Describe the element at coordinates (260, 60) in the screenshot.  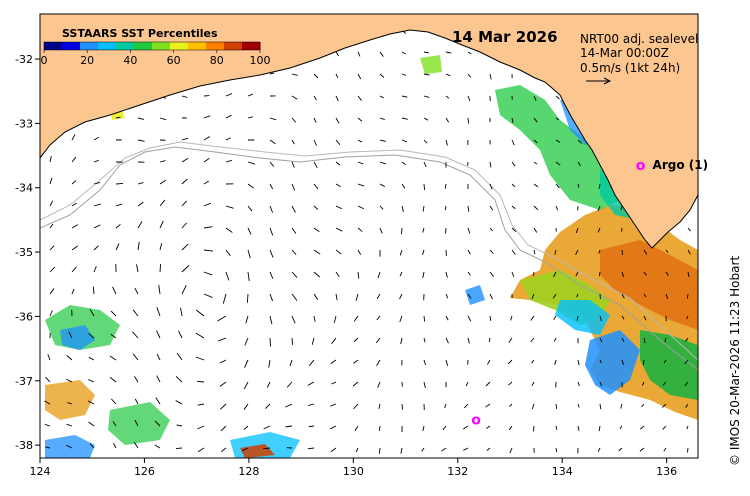
I see `colorbar-label: 100` at that location.